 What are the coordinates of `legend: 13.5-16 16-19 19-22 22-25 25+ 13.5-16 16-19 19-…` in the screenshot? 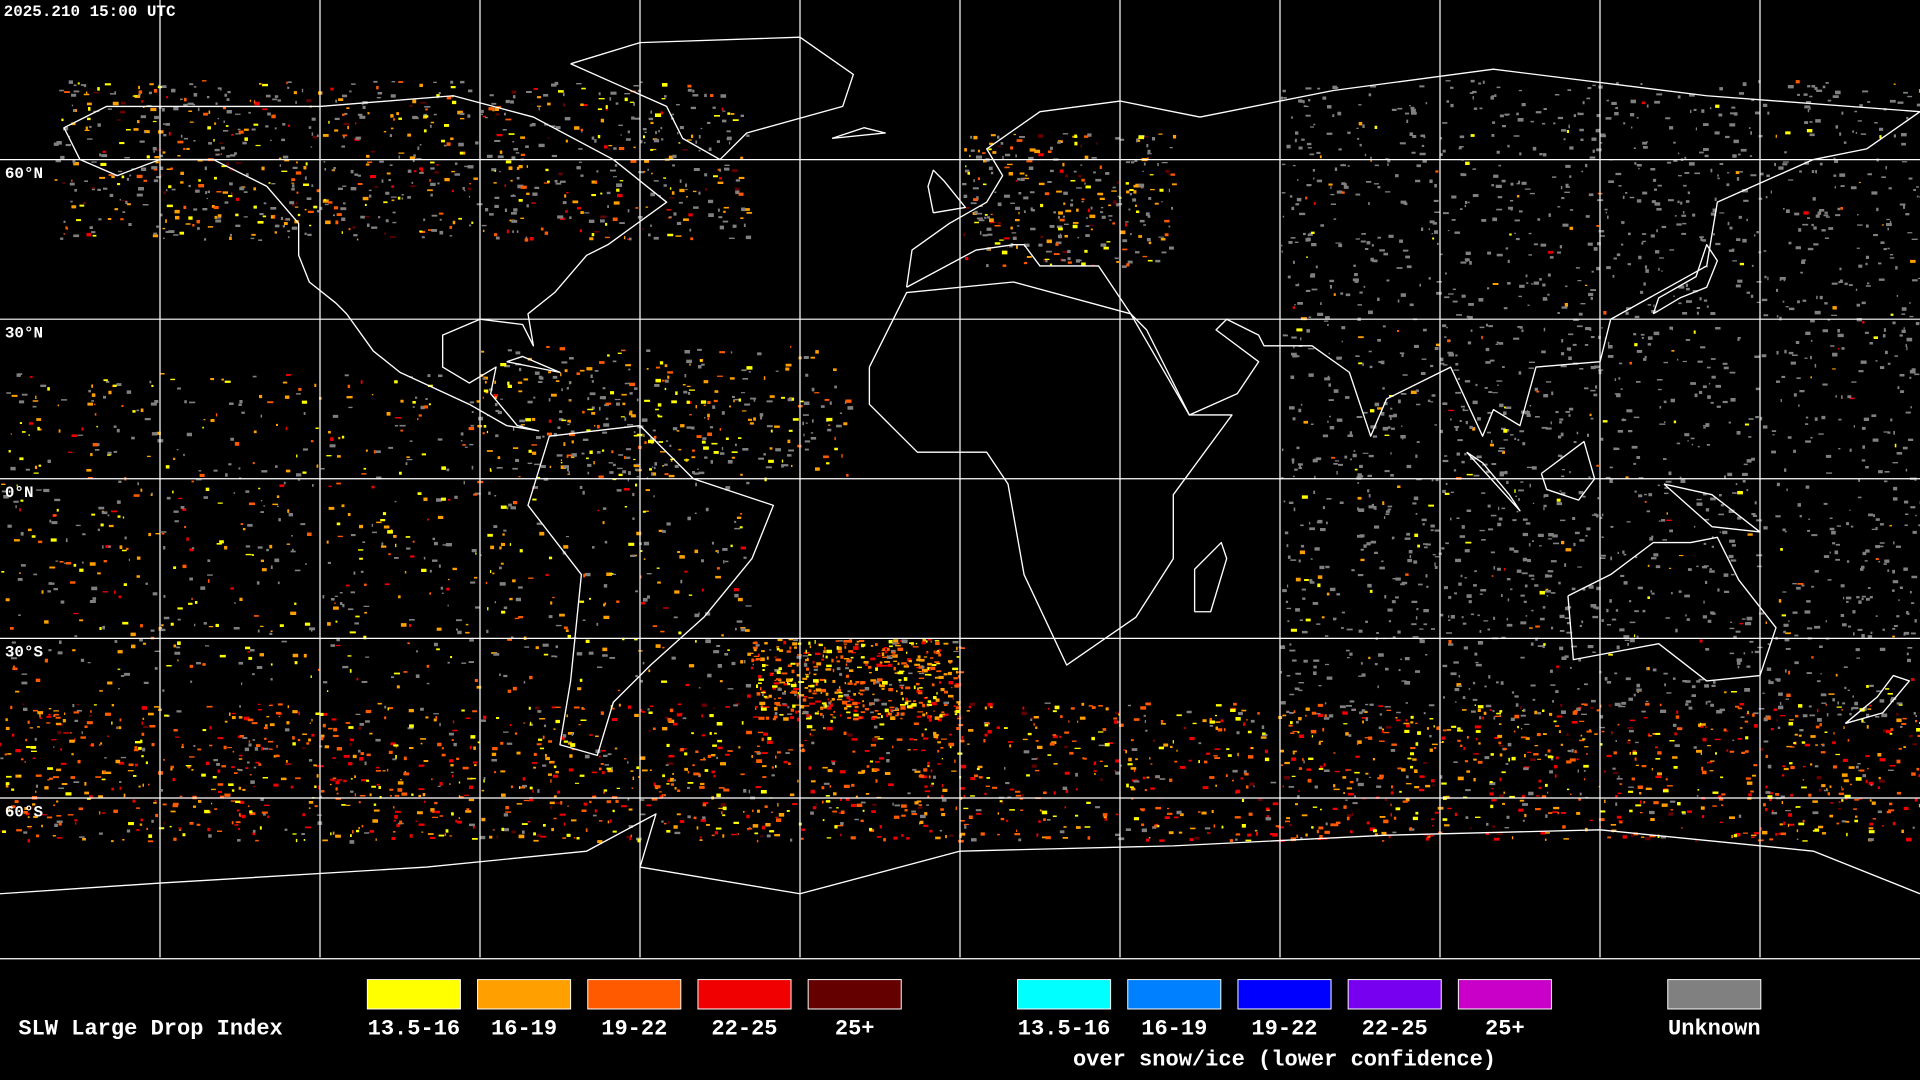 It's located at (1064, 1010).